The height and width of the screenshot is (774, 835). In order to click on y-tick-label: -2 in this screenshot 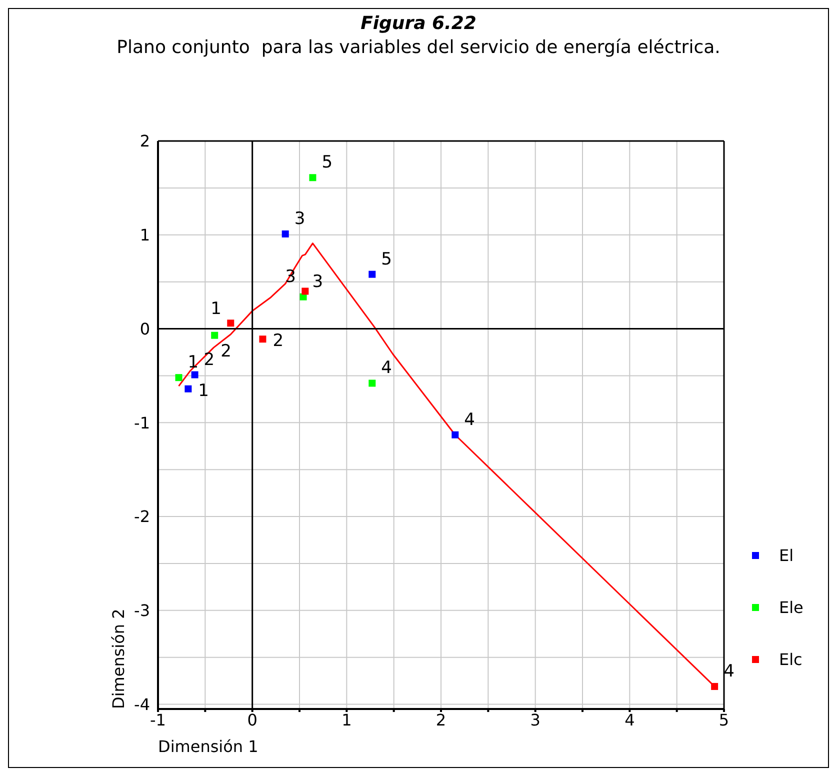, I will do `click(142, 516)`.